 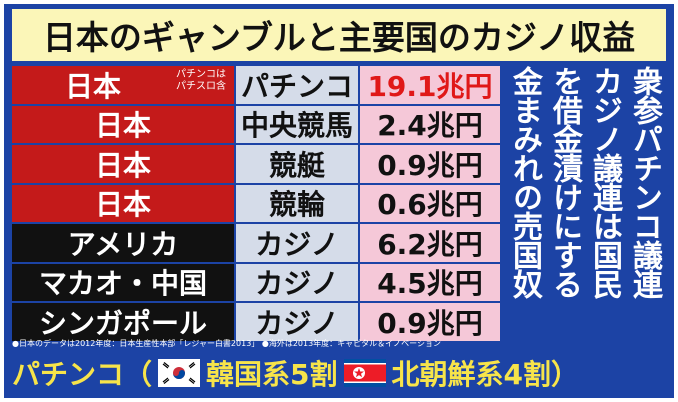 I want to click on type-cell: 中央競馬, so click(x=297, y=124).